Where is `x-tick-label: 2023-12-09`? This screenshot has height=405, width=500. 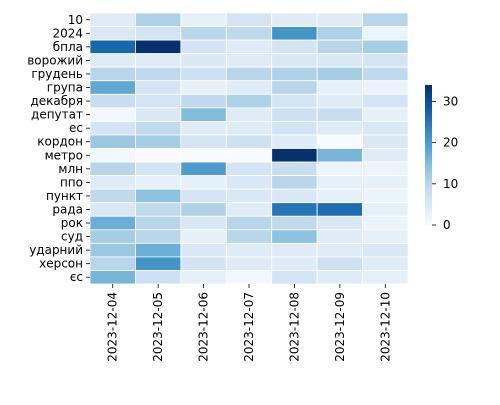 x-tick-label: 2023-12-09 is located at coordinates (340, 327).